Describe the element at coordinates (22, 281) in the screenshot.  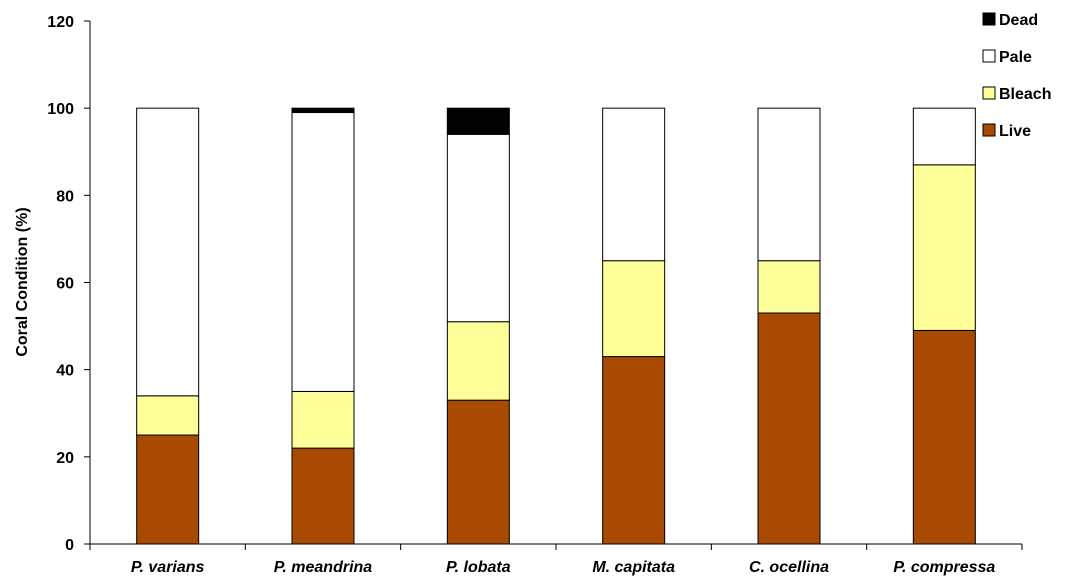
I see `y-axis-title: Coral Condition (%)` at that location.